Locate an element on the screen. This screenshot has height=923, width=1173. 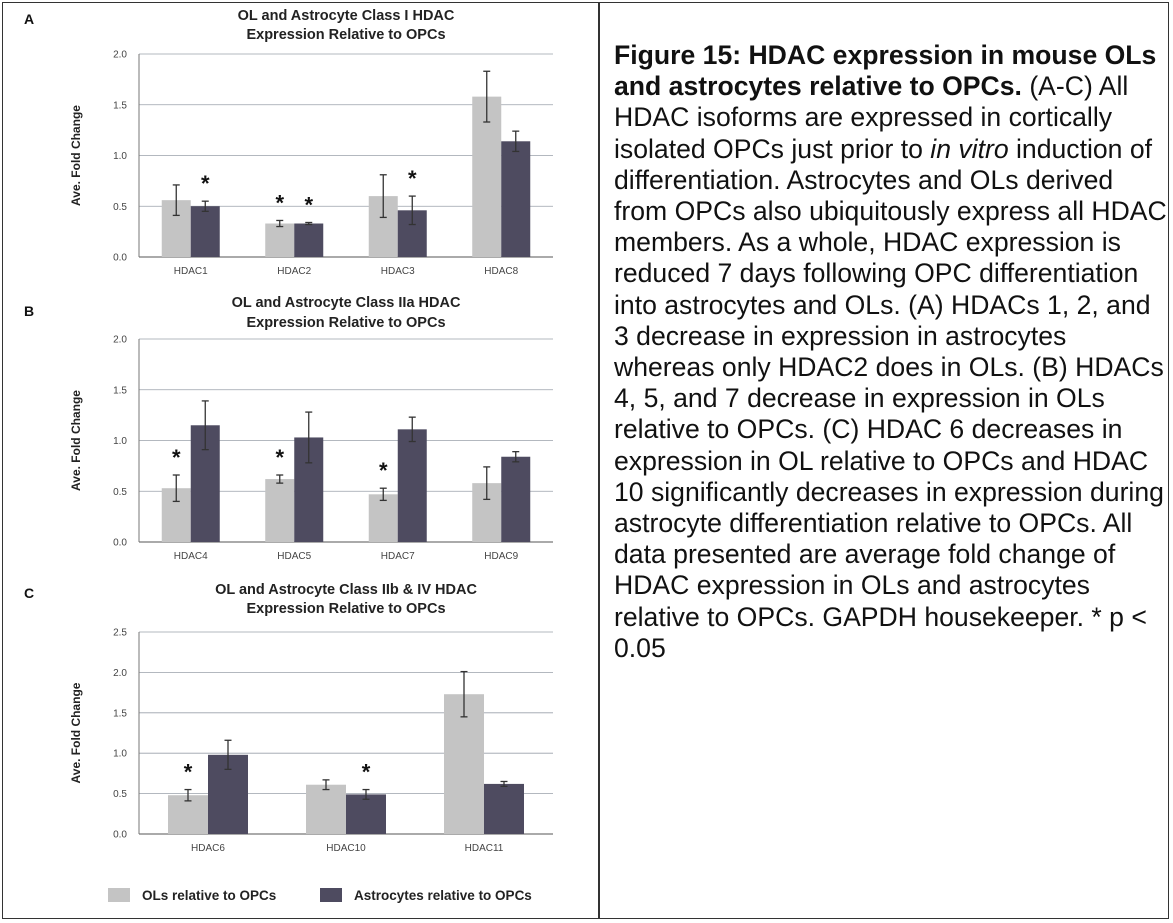
chart-c-ylabel: Ave. Fold Change is located at coordinates (76, 732).